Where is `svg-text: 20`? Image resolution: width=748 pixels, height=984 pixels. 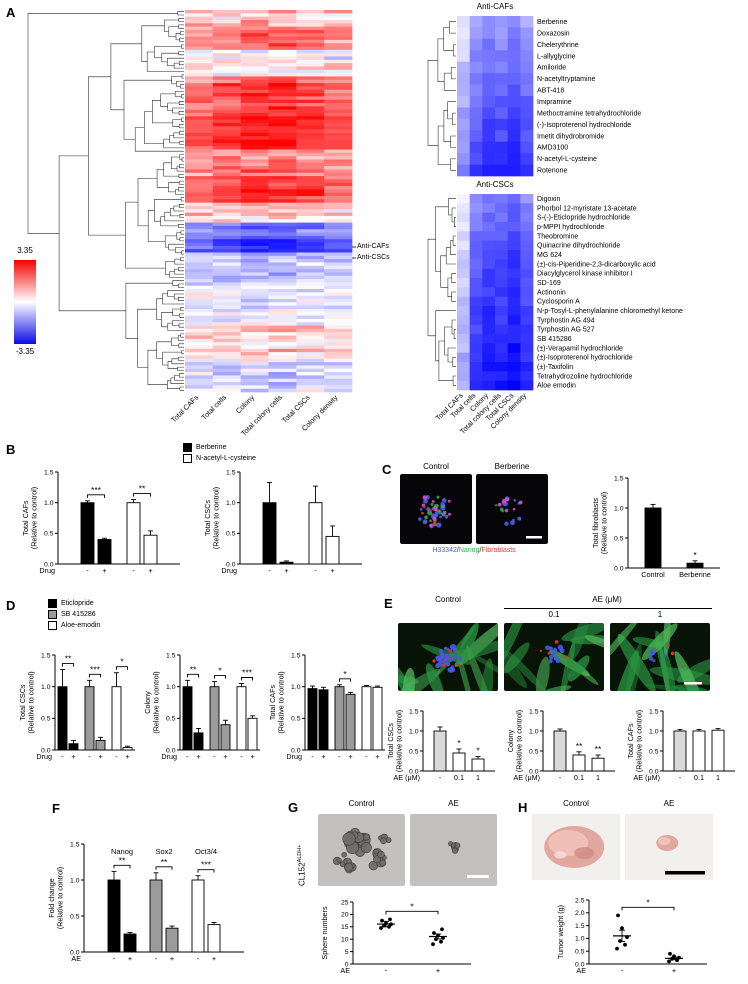
svg-text: 20 is located at coordinates (345, 915).